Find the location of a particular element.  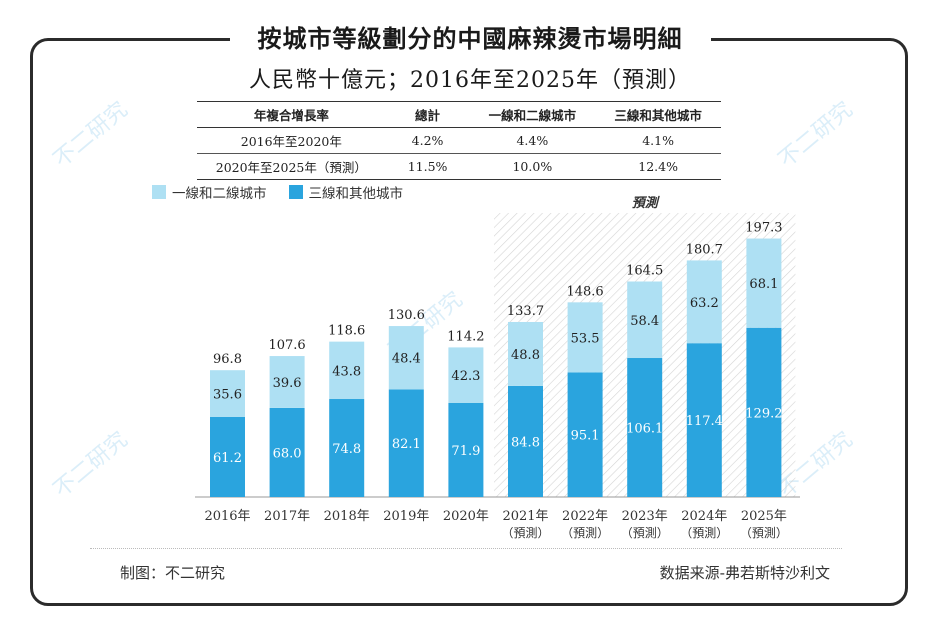

bar-value-tier3: 82.1 is located at coordinates (406, 444).